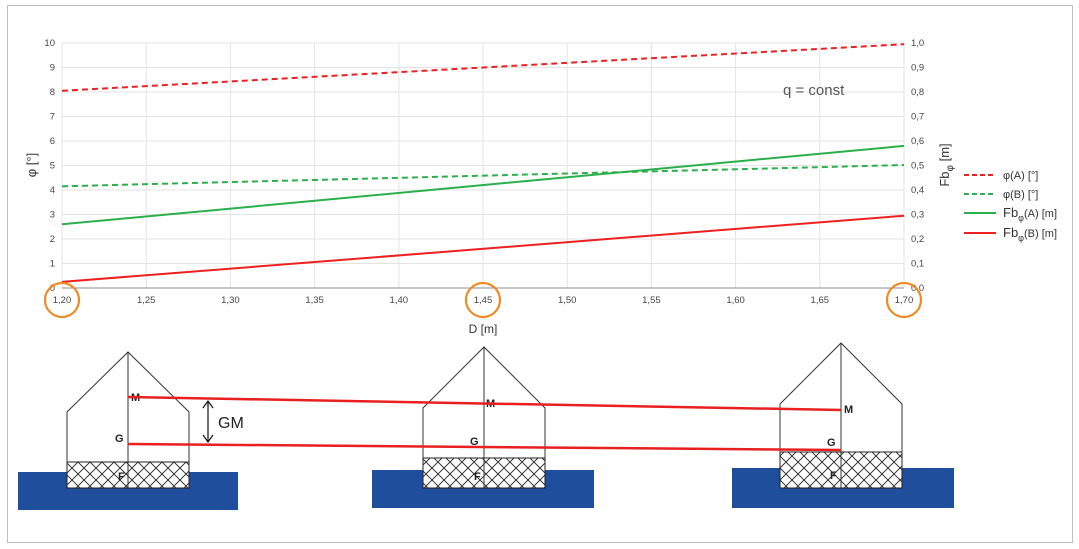 This screenshot has width=1079, height=549. What do you see at coordinates (399, 300) in the screenshot?
I see `x-tick-label-4: 1,40` at bounding box center [399, 300].